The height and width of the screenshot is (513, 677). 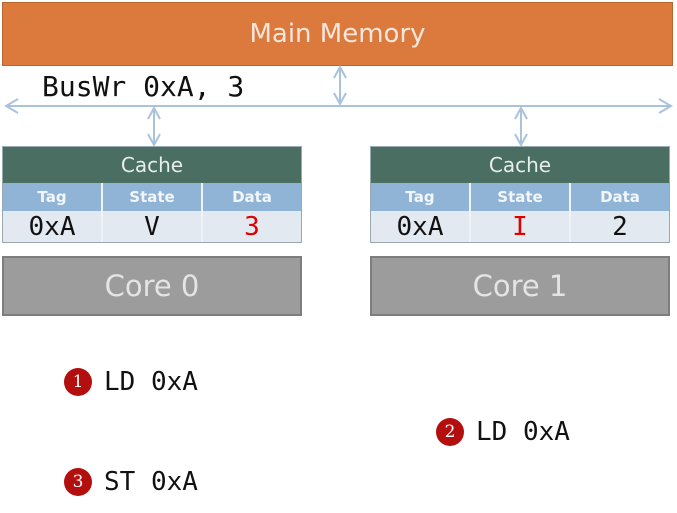 I want to click on core-1: Core 1, so click(x=520, y=286).